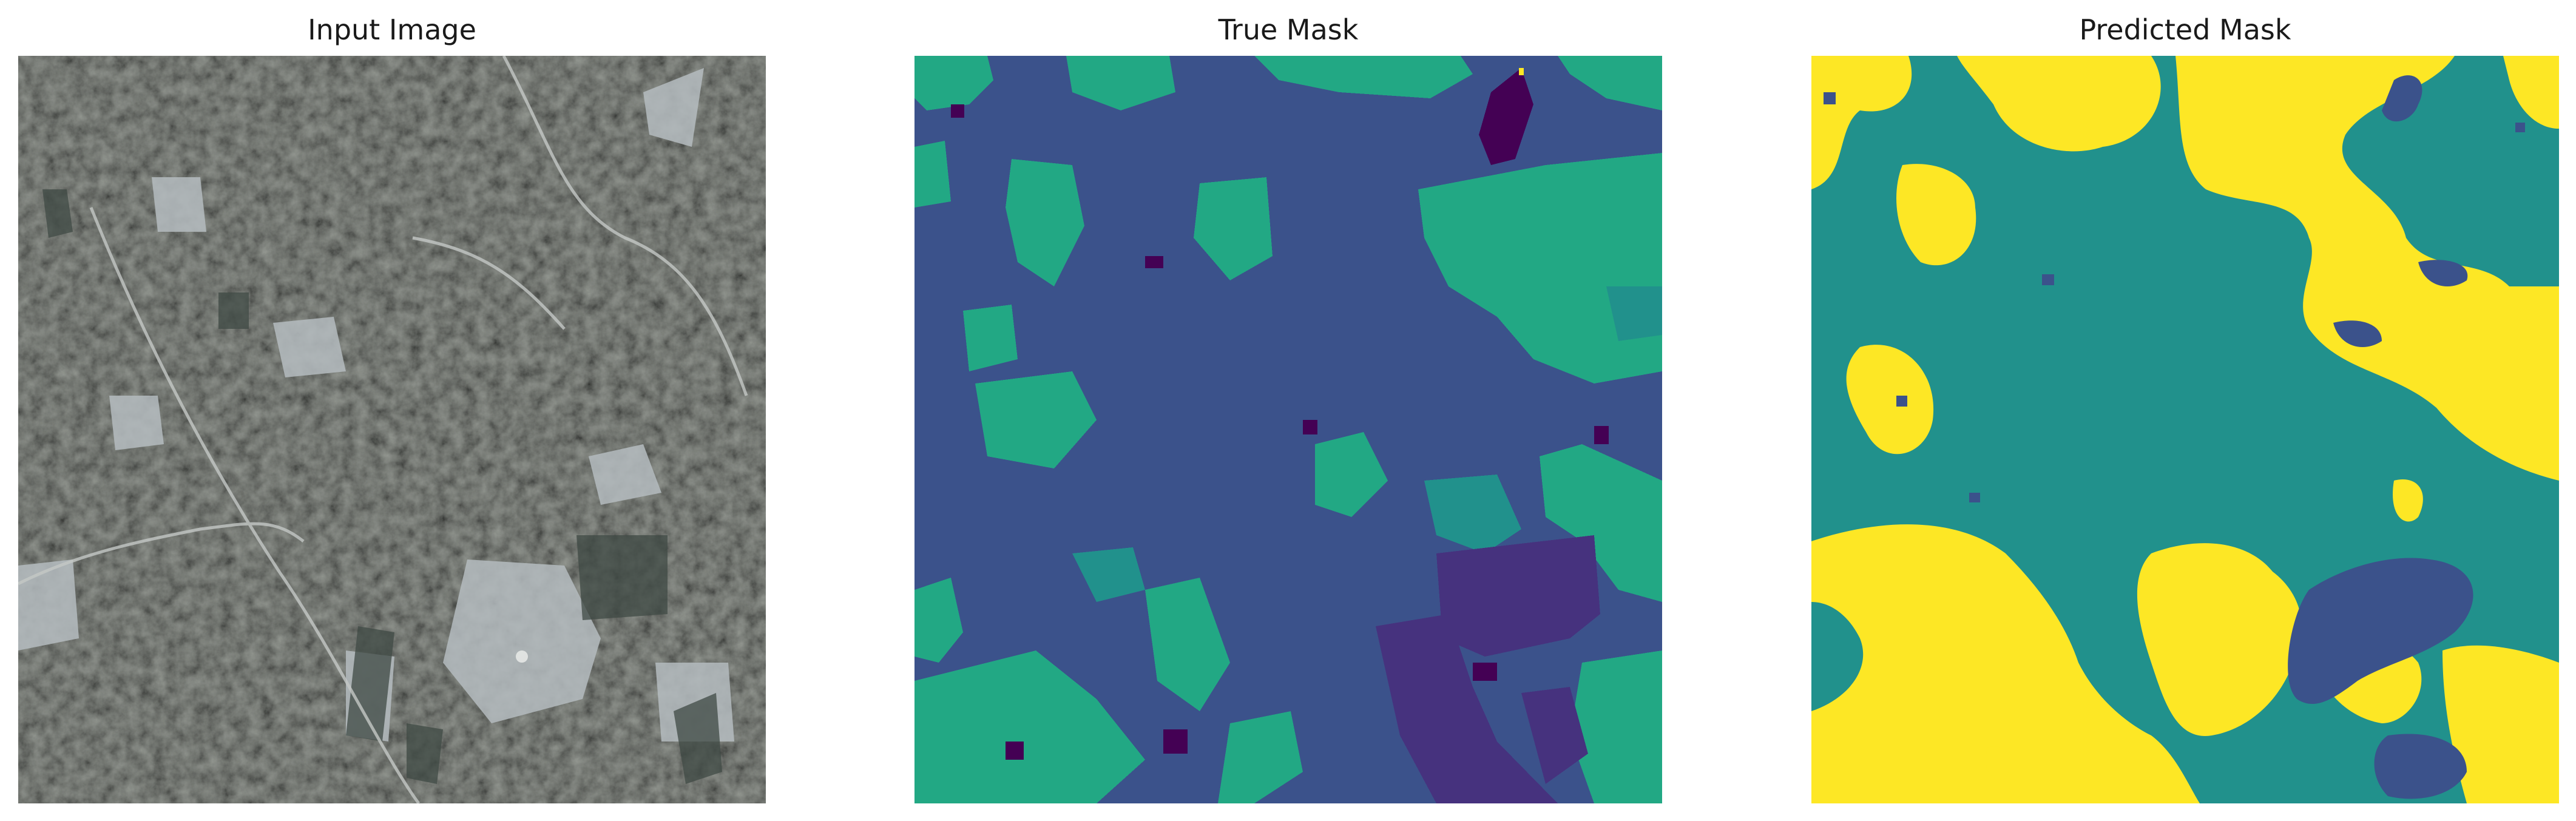 This screenshot has height=821, width=2576. What do you see at coordinates (1288, 29) in the screenshot?
I see `panel-title: True Mask` at bounding box center [1288, 29].